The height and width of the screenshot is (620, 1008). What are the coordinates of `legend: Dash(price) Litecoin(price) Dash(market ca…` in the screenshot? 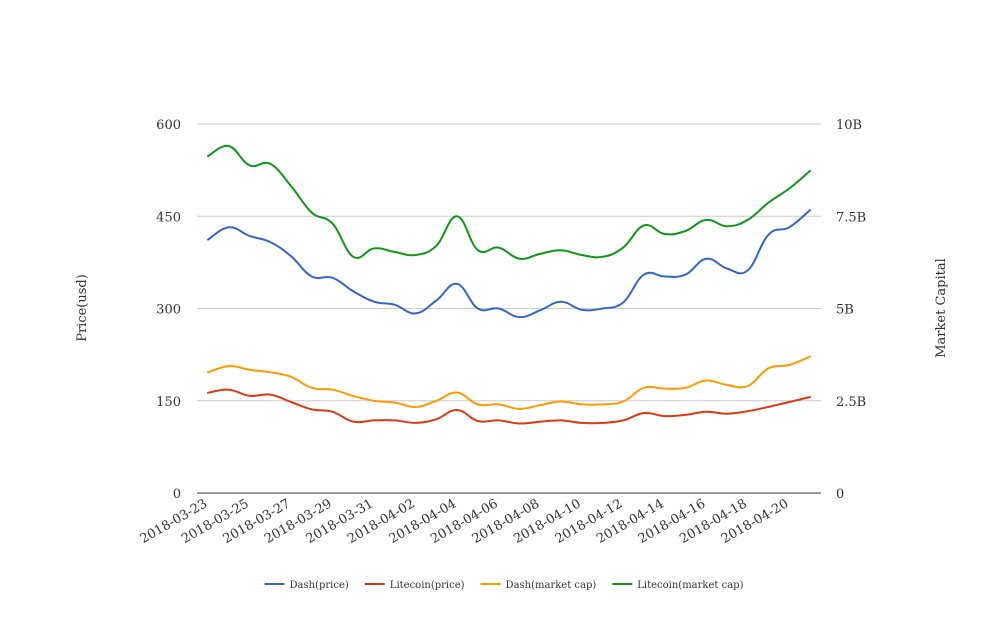 It's located at (504, 585).